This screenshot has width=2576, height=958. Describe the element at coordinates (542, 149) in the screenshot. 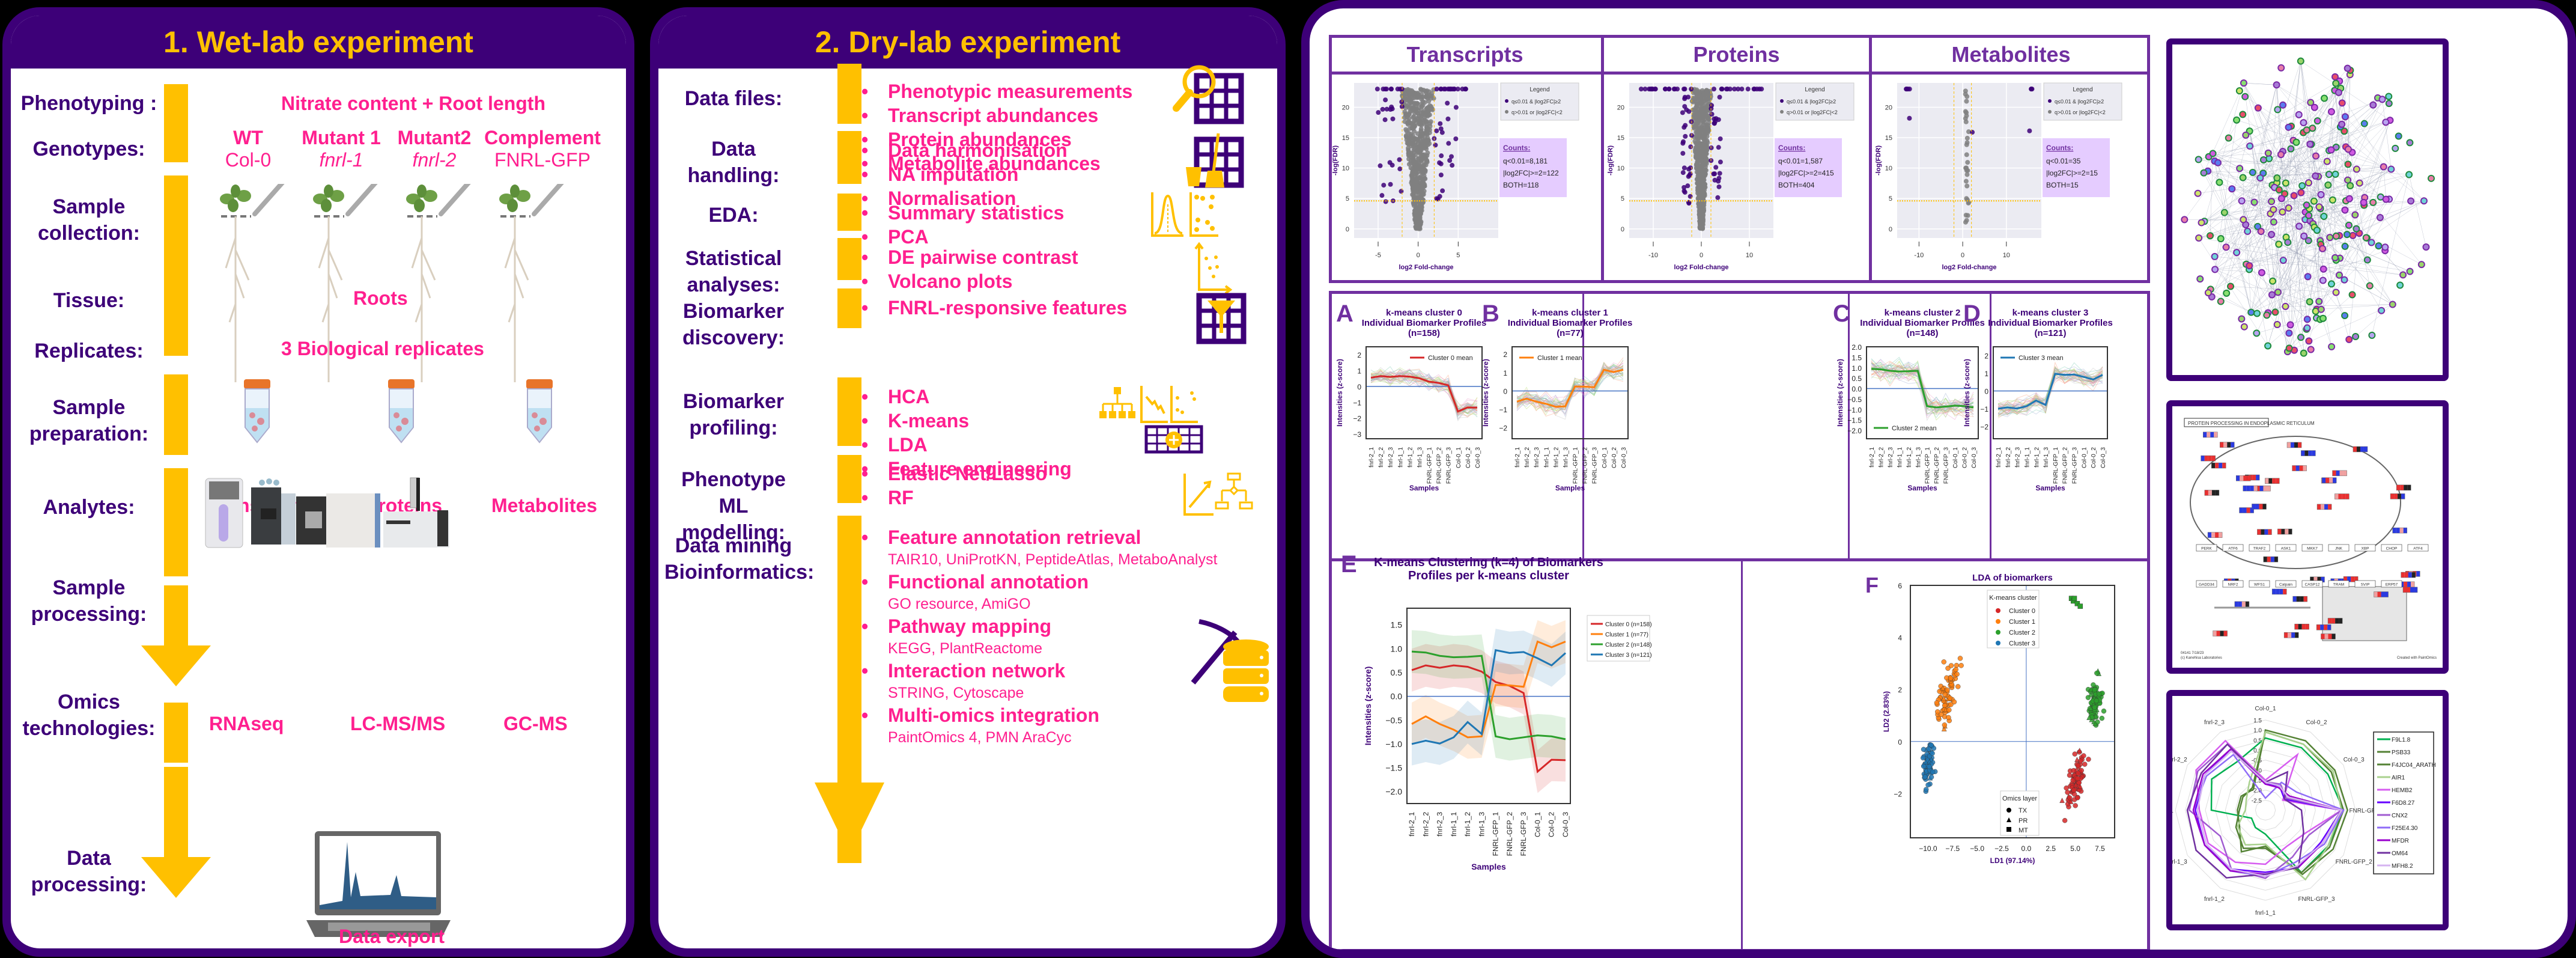

I see `genotype-complement: Complement FNRL-GFP` at that location.